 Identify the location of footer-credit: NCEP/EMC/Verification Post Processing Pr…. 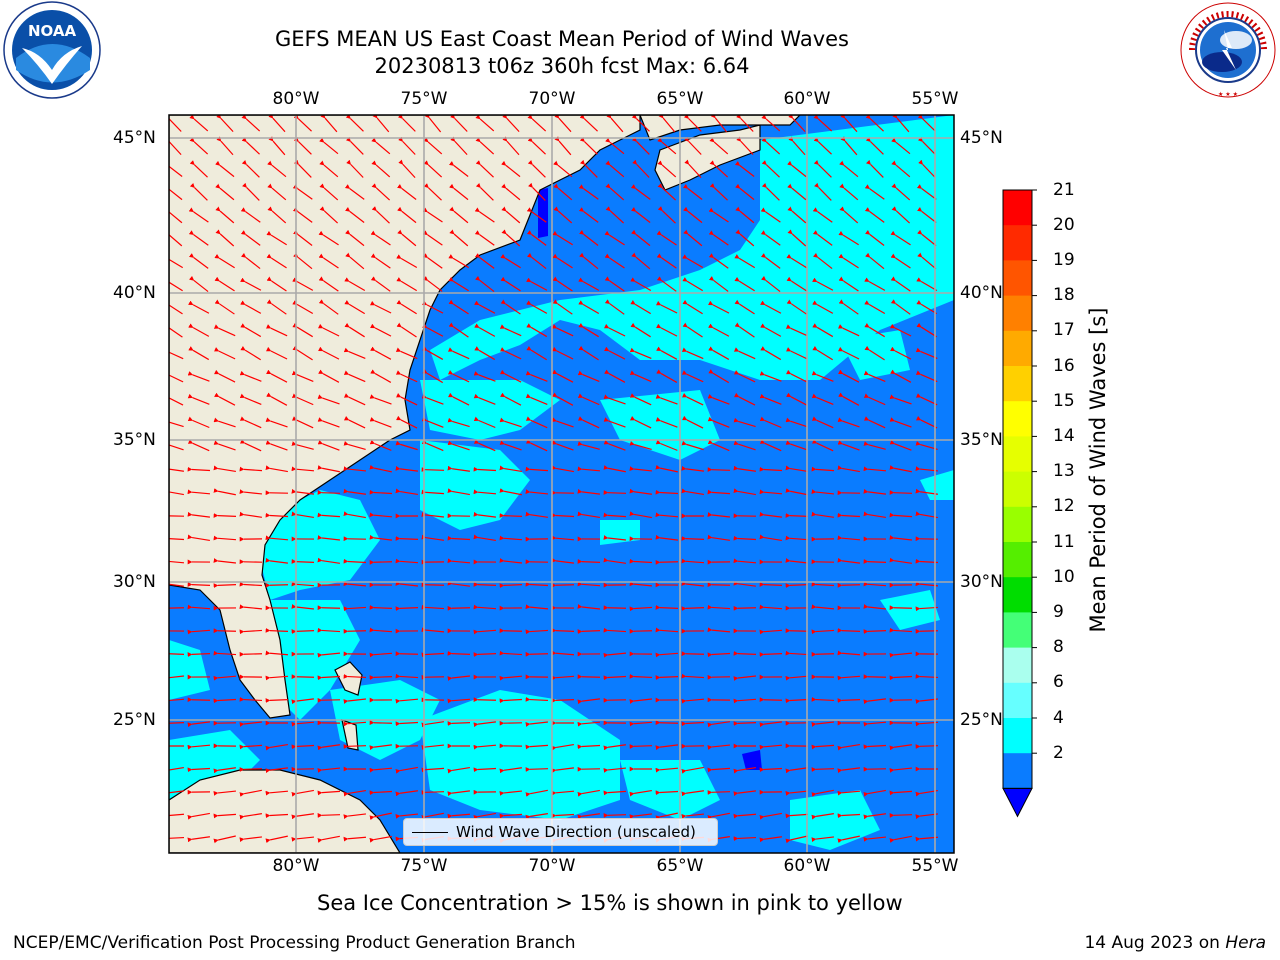
(294, 943).